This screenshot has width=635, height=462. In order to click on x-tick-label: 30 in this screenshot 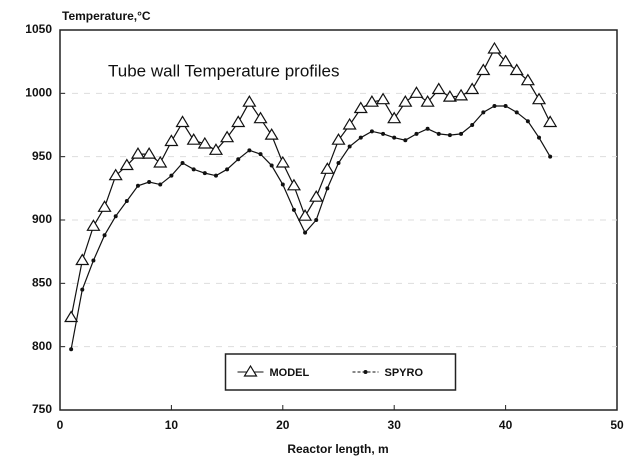, I will do `click(395, 425)`.